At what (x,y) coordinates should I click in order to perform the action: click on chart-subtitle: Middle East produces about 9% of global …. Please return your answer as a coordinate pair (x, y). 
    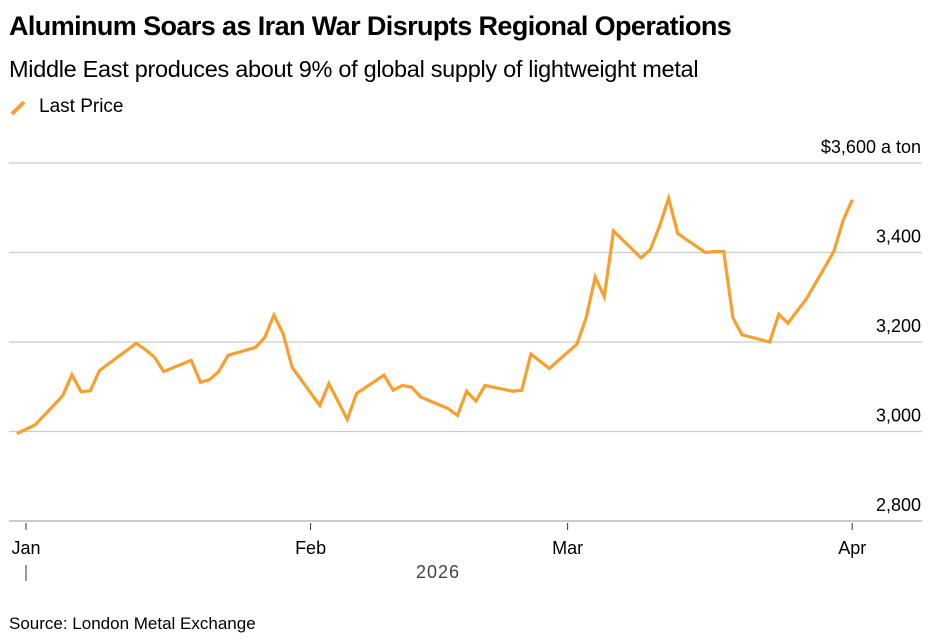
    Looking at the image, I should click on (354, 69).